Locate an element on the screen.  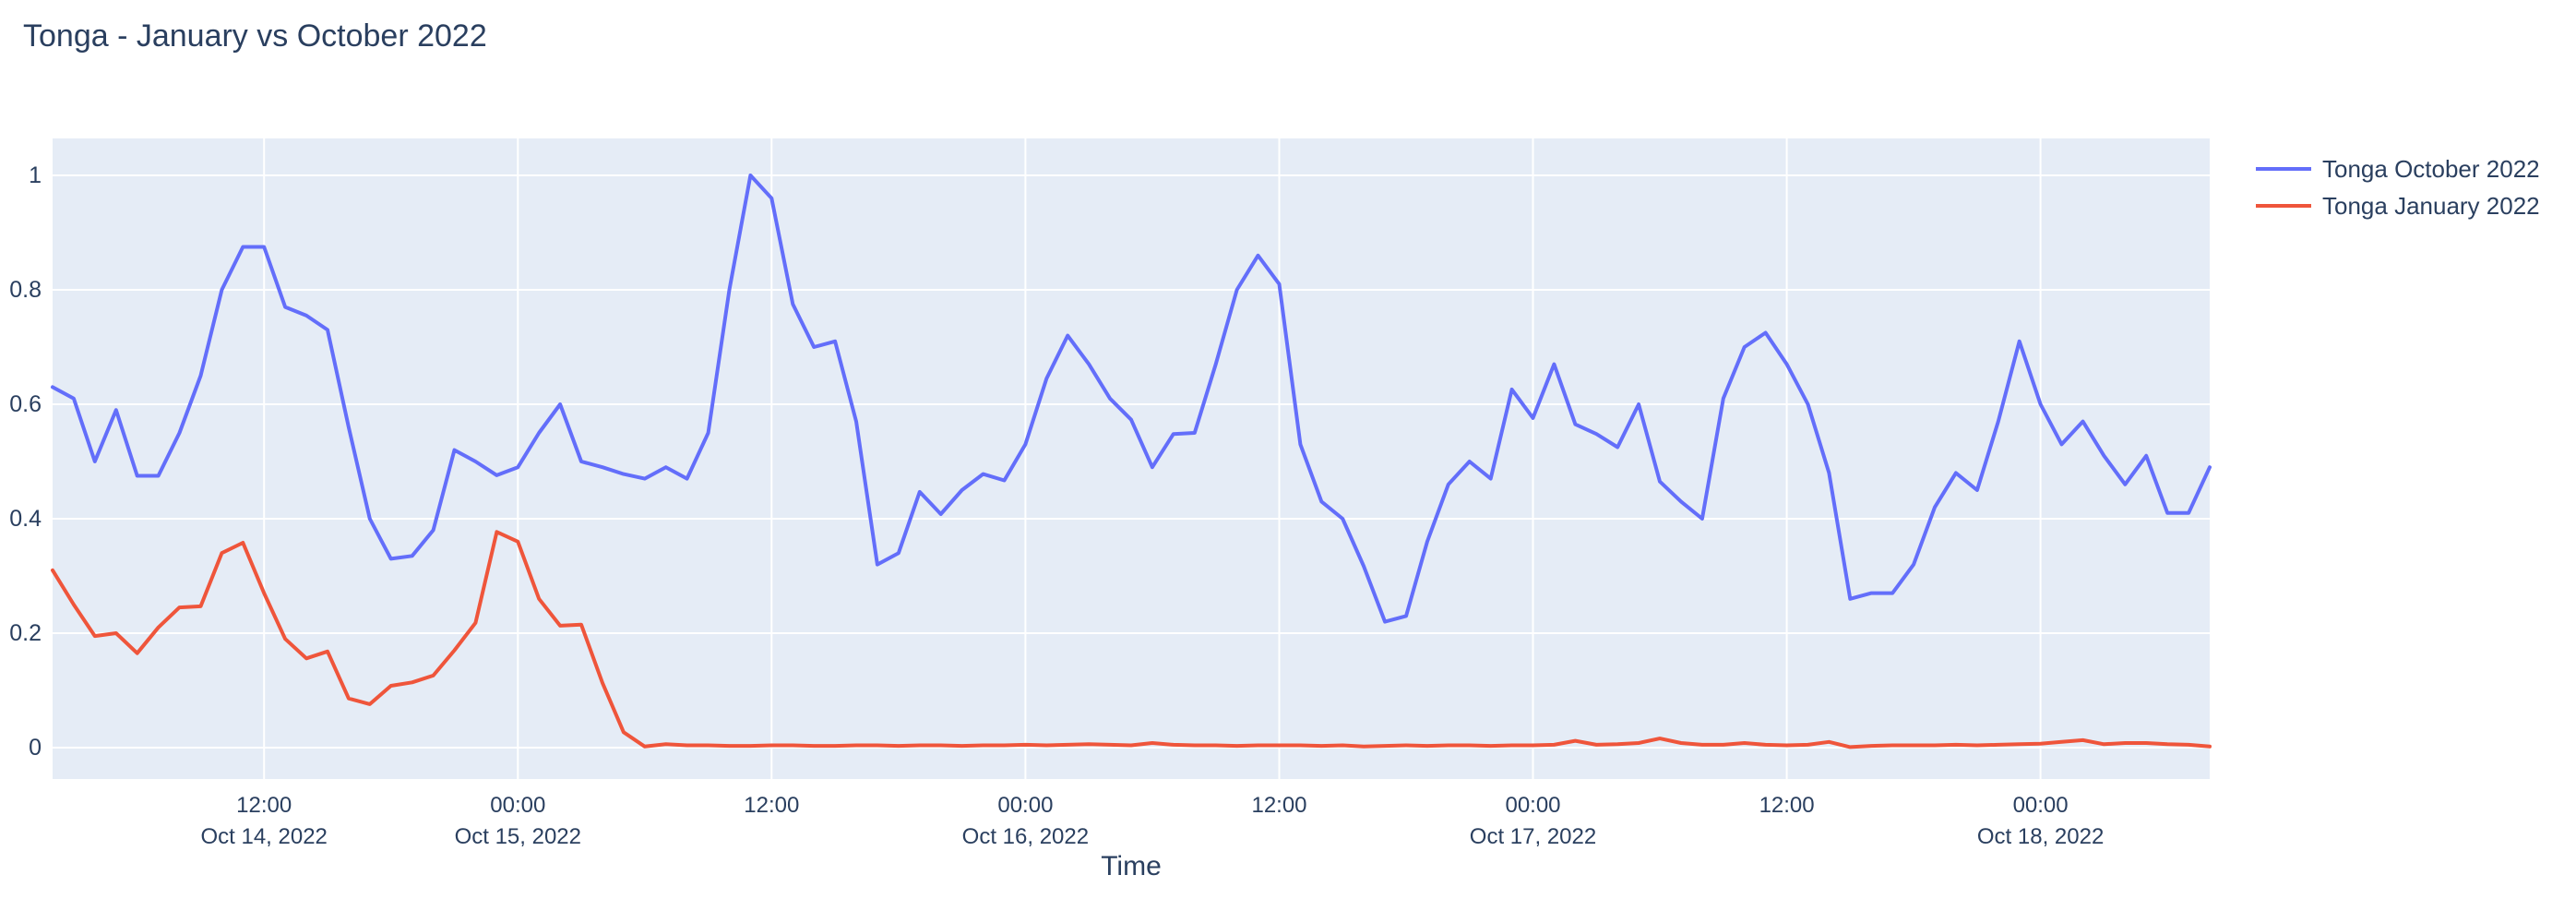
x-tick-label: Oct 17, 2022 is located at coordinates (1533, 836).